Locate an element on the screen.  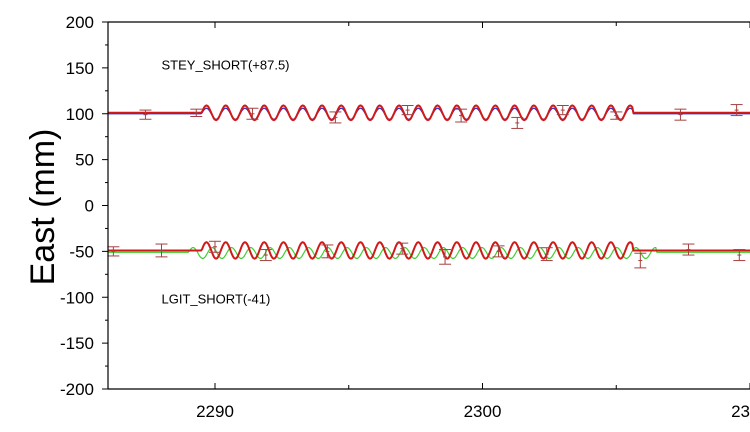
y-tick-label: 50 is located at coordinates (84, 160).